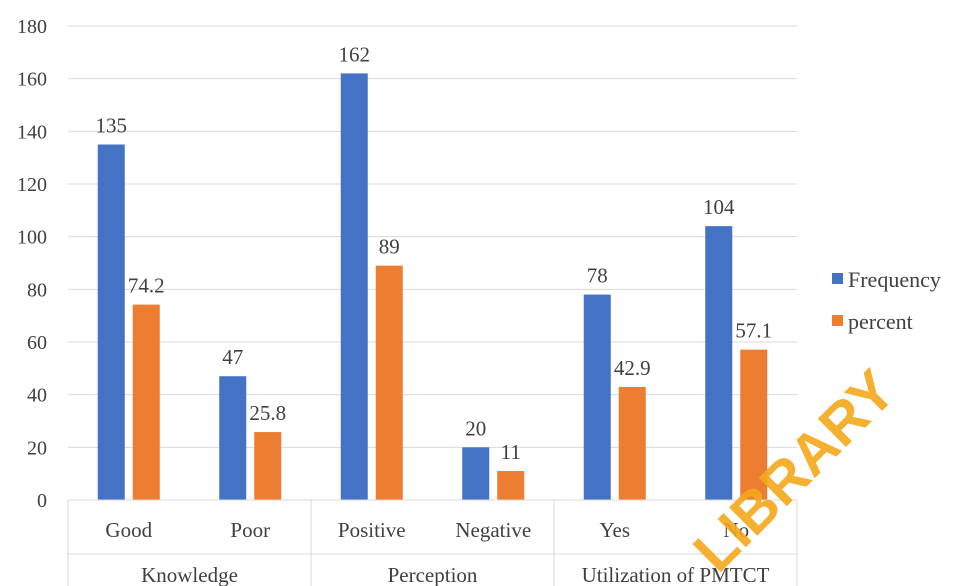 The height and width of the screenshot is (586, 956). What do you see at coordinates (511, 452) in the screenshot?
I see `data-label-percent-negative: 11` at bounding box center [511, 452].